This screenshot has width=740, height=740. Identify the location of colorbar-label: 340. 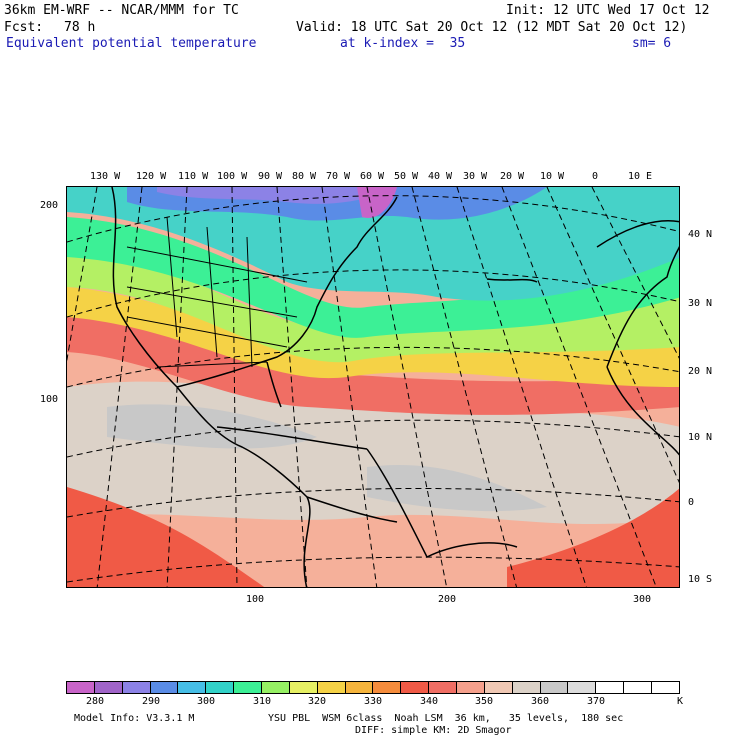
(429, 701).